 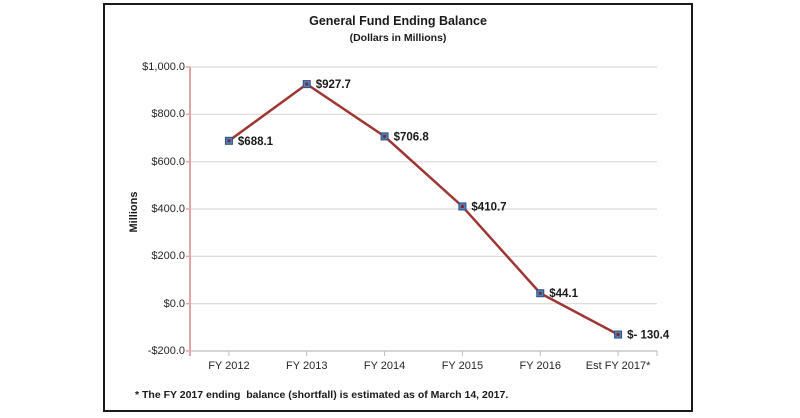 I want to click on data-point-label: $- 130.4, so click(x=648, y=336).